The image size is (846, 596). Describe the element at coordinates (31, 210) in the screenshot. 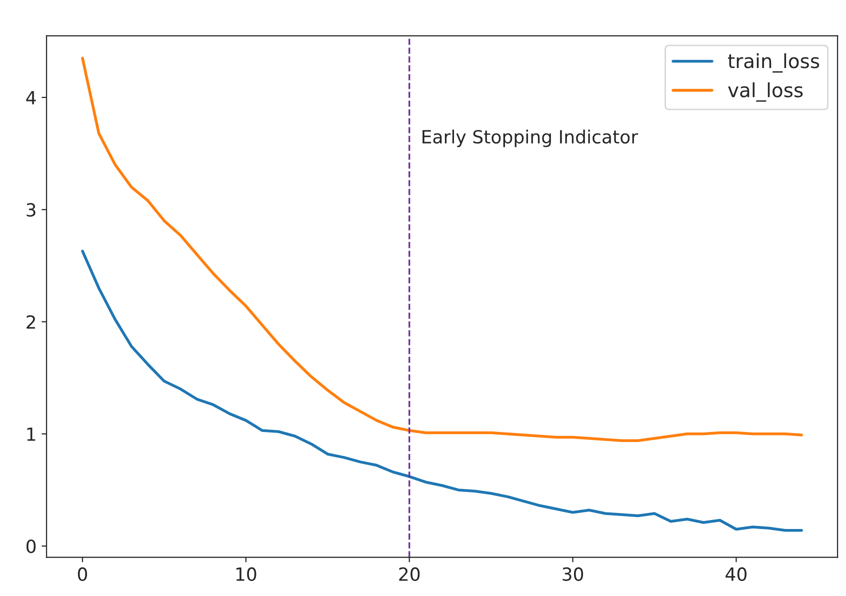

I see `y-tick-label: 3` at that location.